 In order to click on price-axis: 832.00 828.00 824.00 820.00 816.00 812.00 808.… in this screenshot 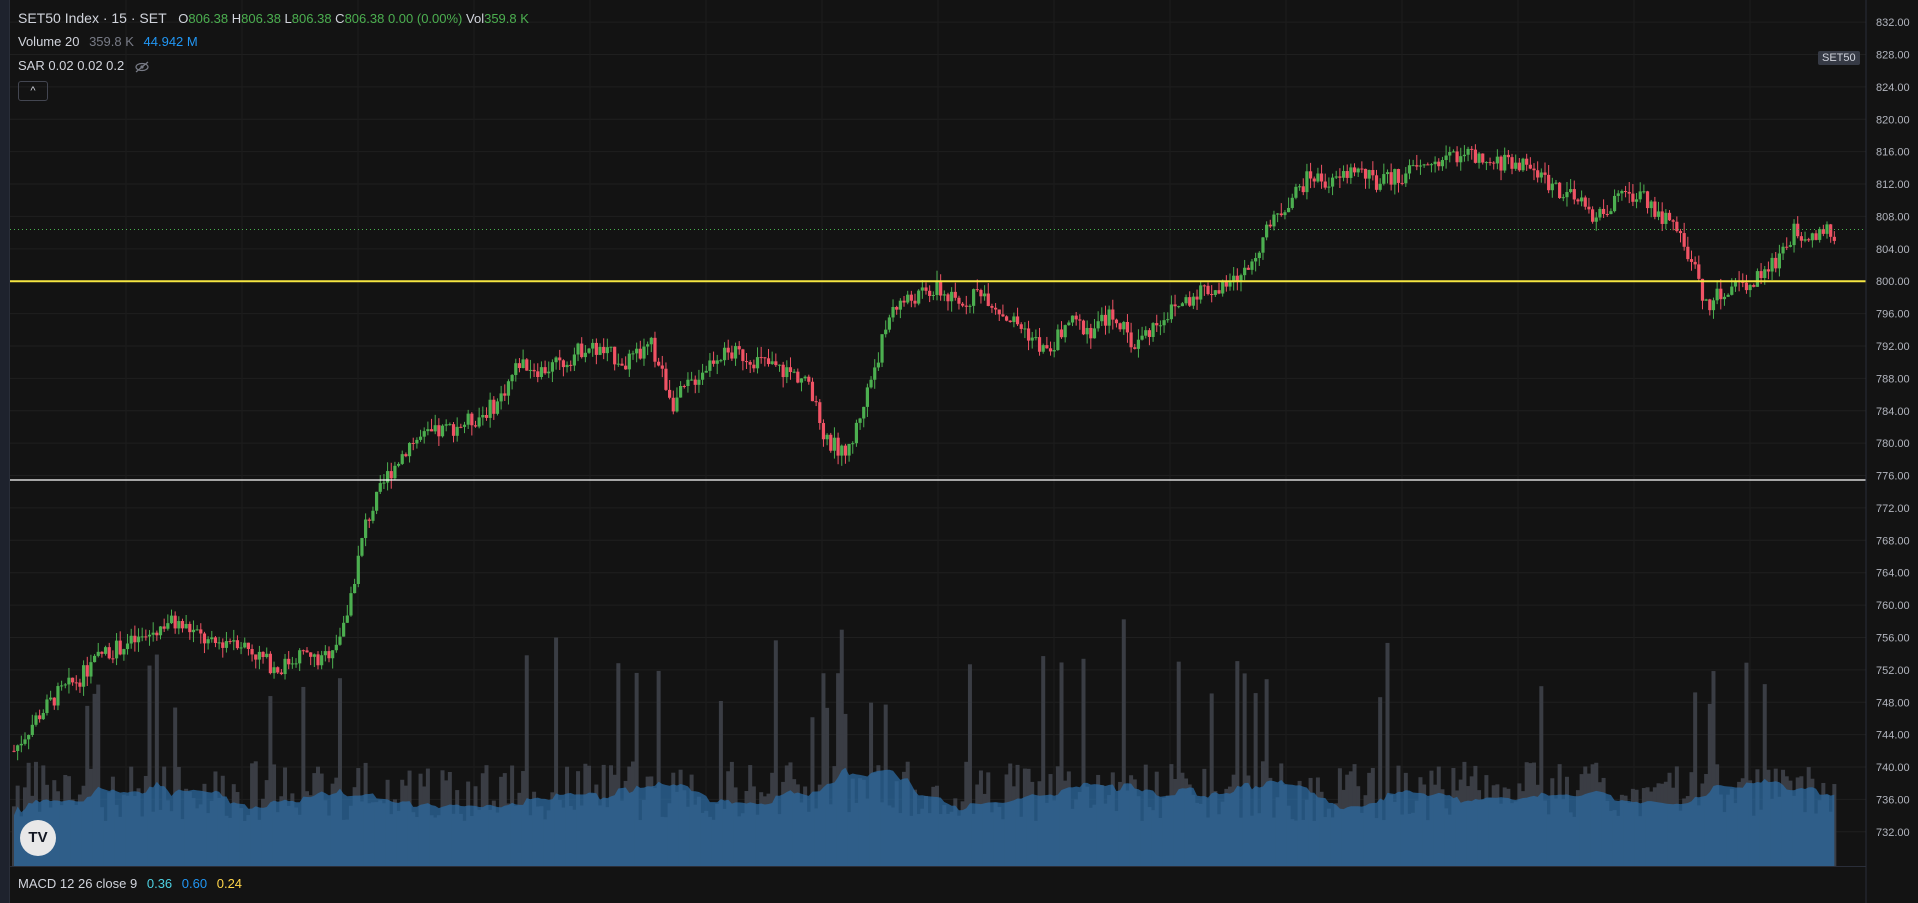, I will do `click(1891, 451)`.